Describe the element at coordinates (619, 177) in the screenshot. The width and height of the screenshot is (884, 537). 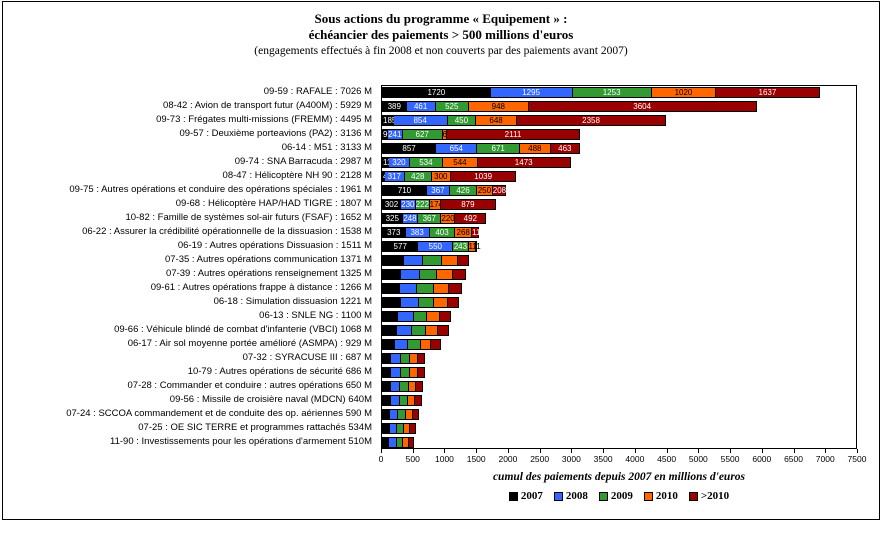
I see `bar-row: 443174283001039` at that location.